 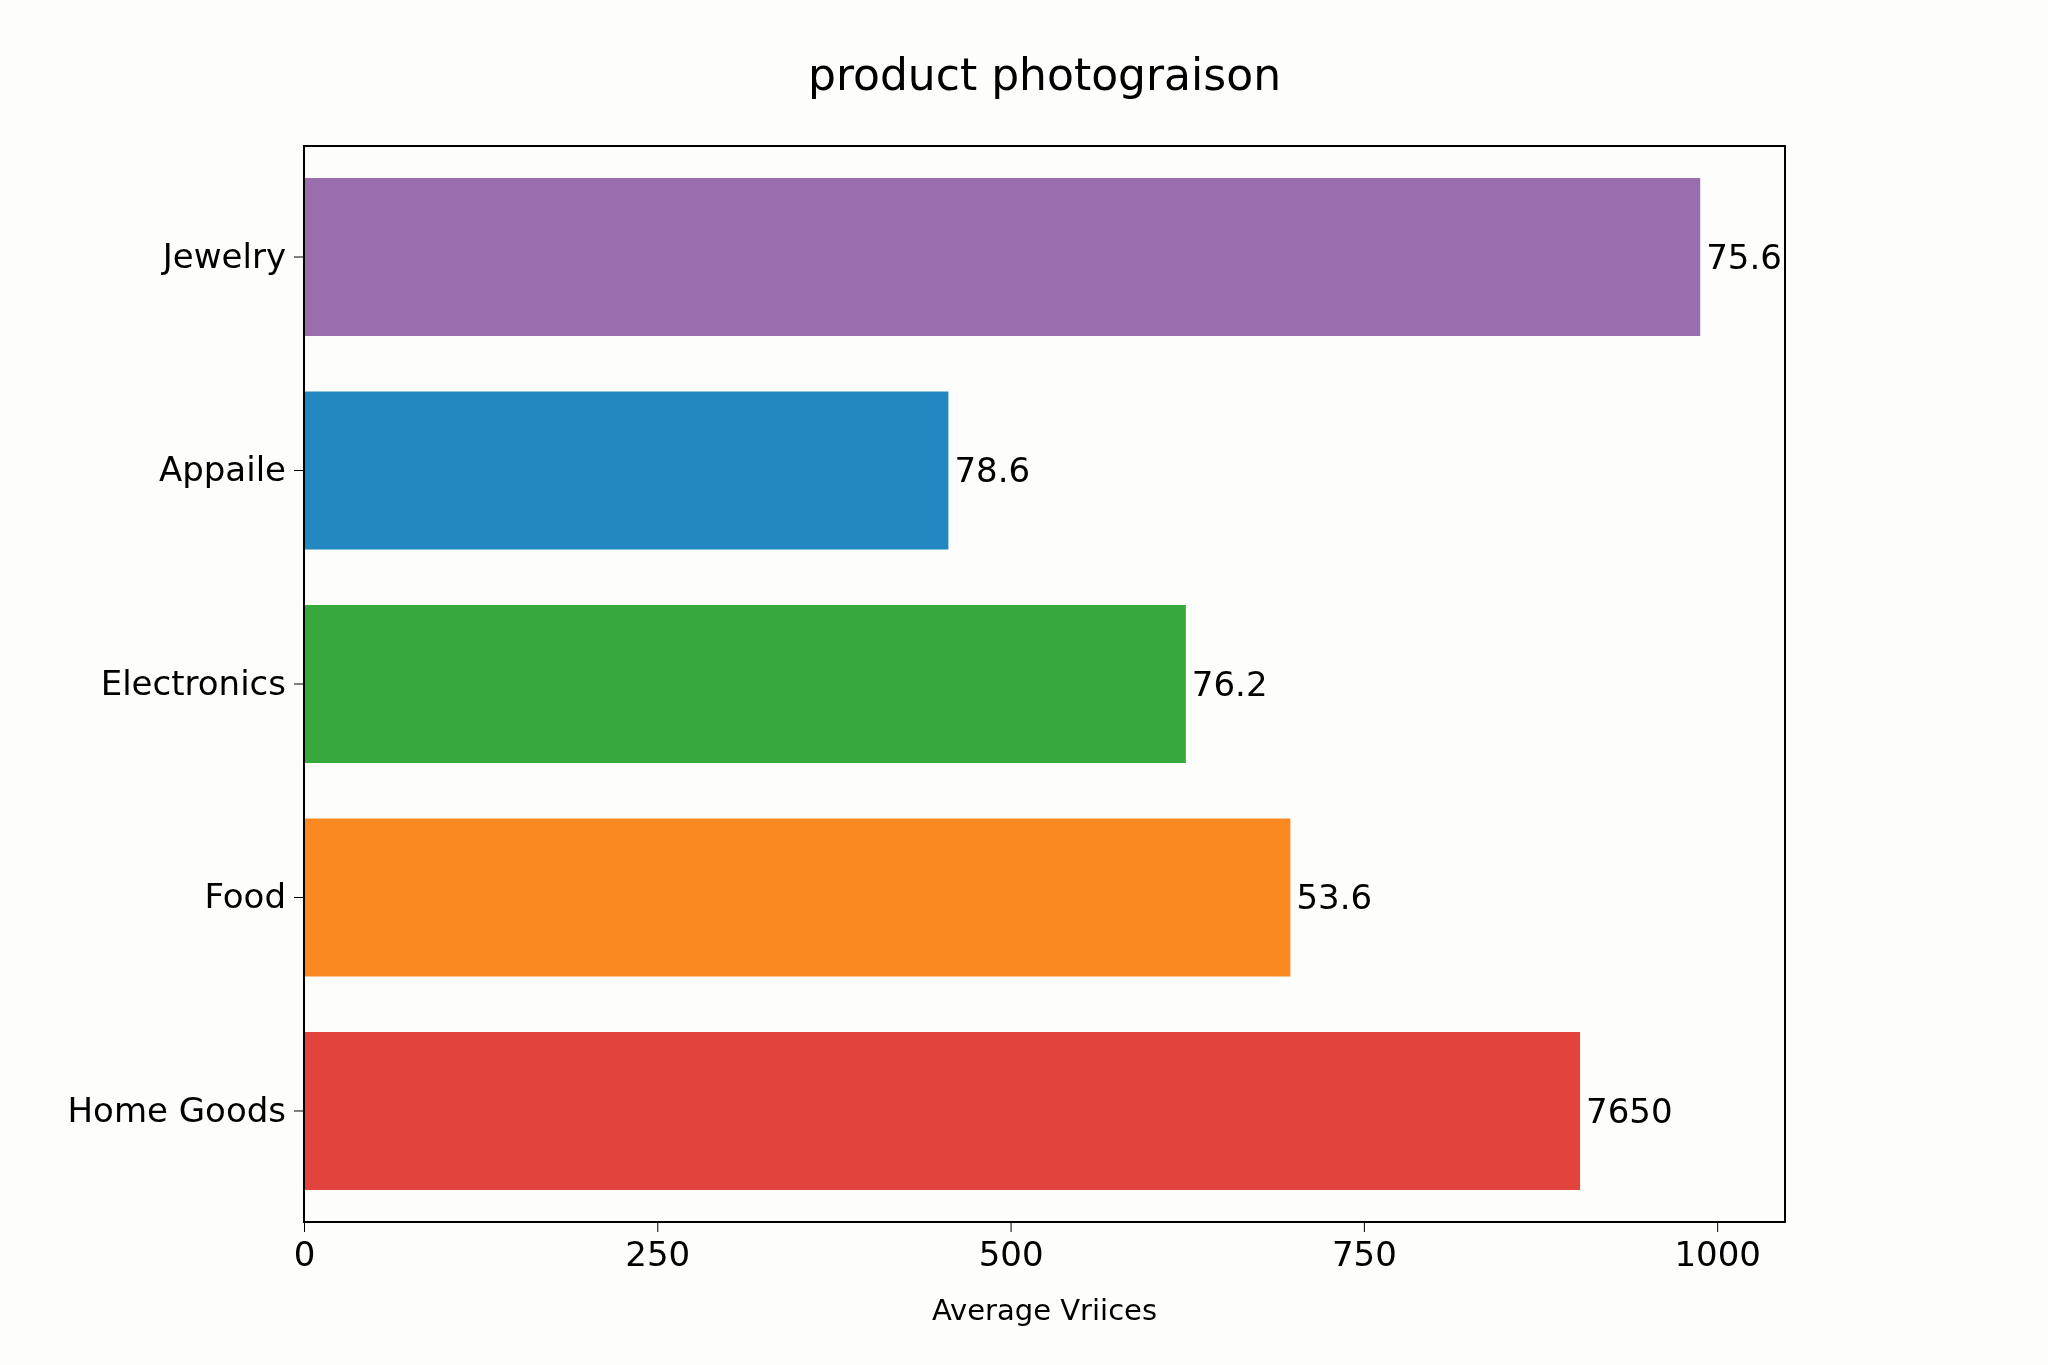 What do you see at coordinates (1044, 1310) in the screenshot?
I see `x-axis-title: Average Vriices` at bounding box center [1044, 1310].